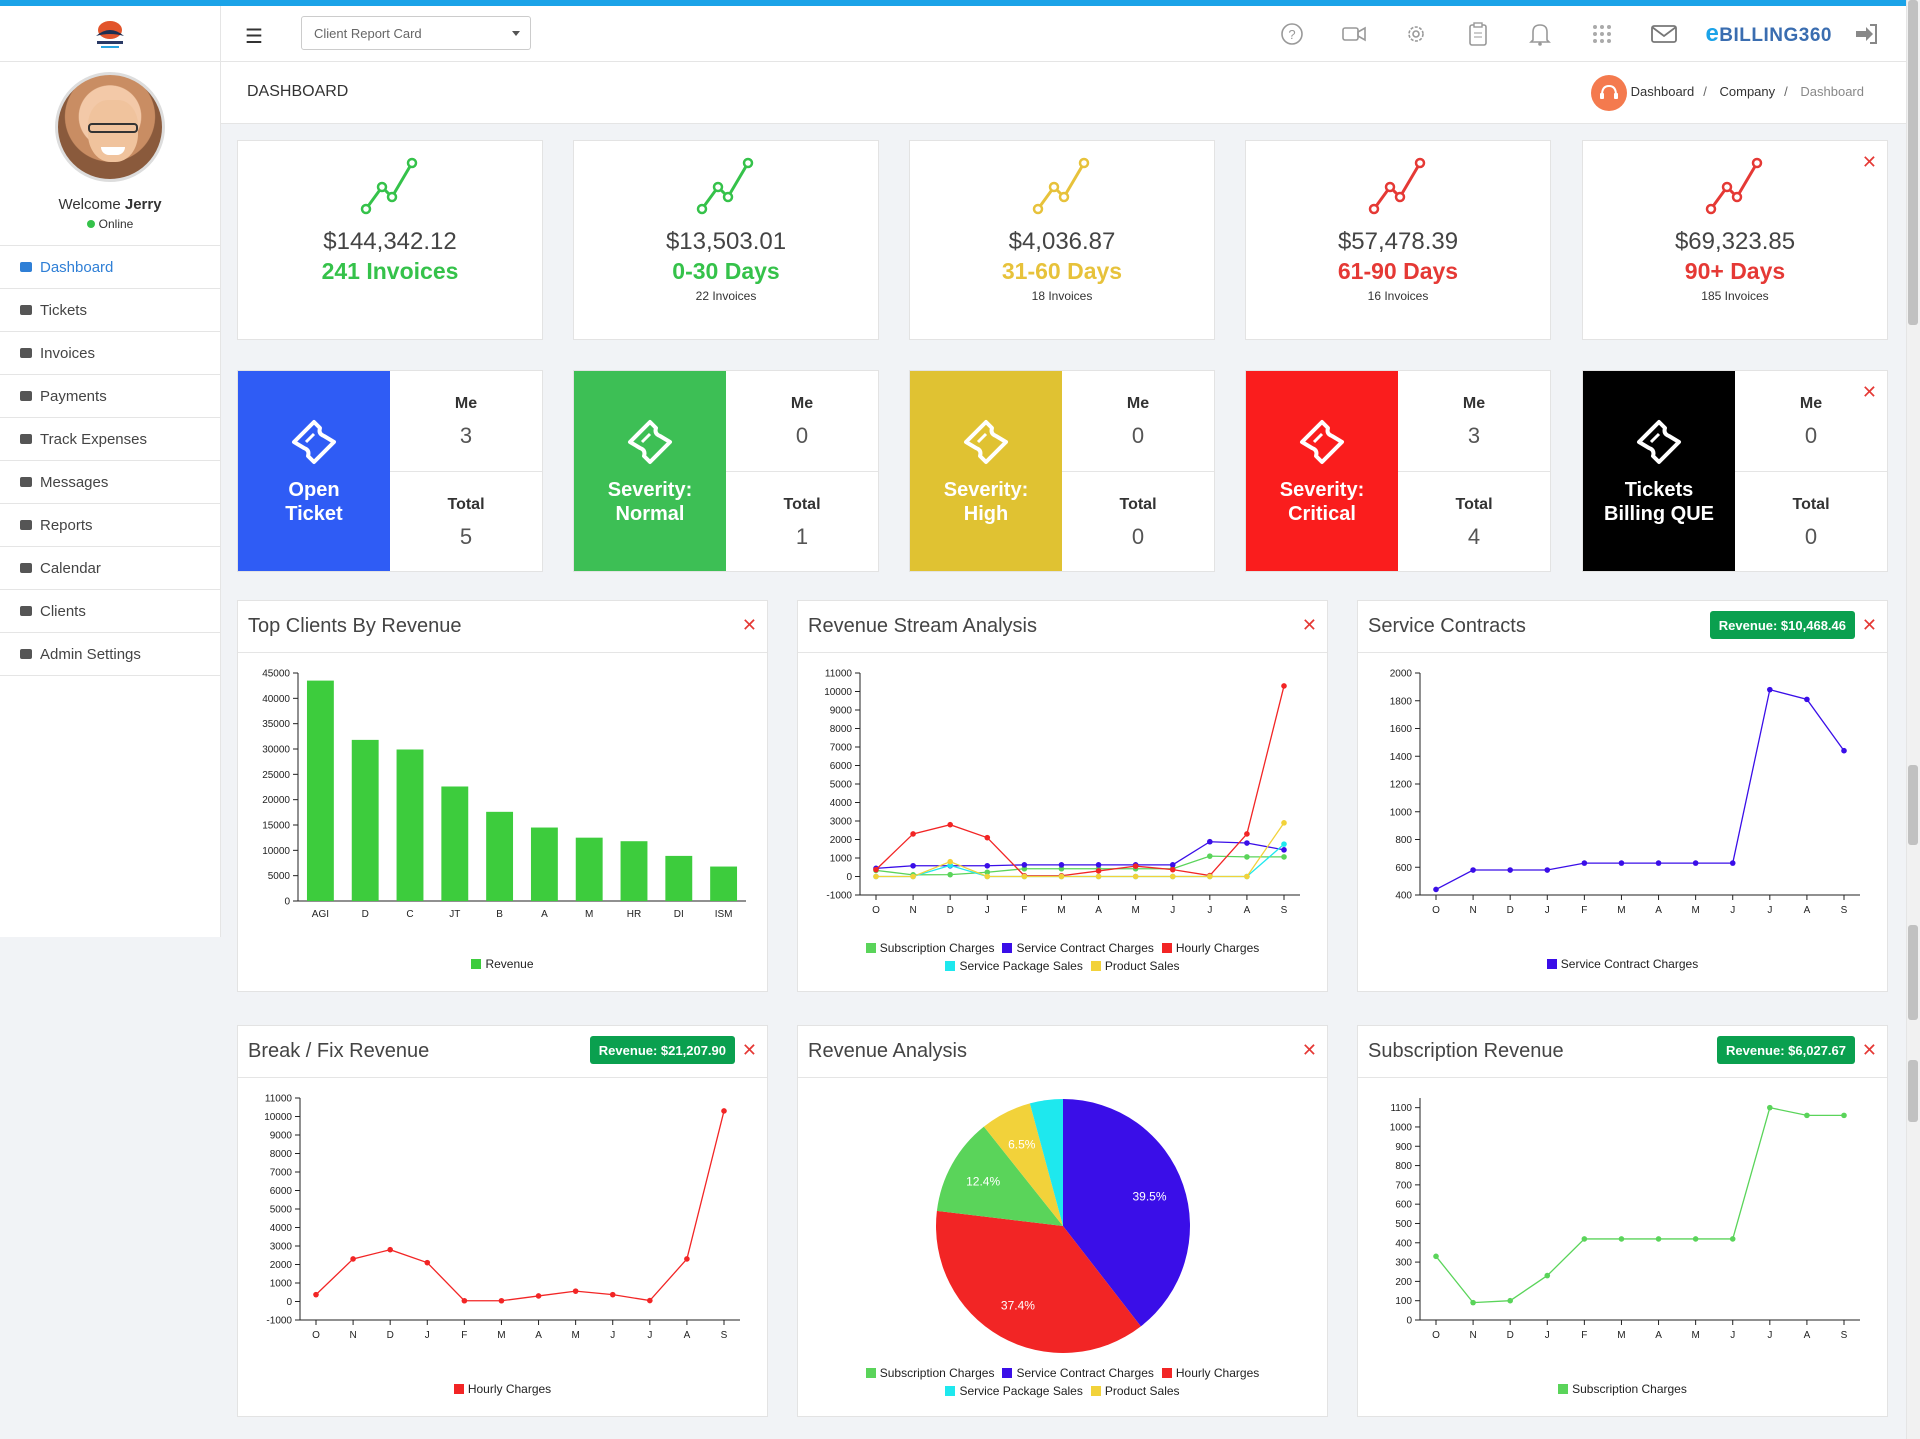 The width and height of the screenshot is (1920, 1439). Describe the element at coordinates (1602, 34) in the screenshot. I see `apps-grid-icon` at that location.